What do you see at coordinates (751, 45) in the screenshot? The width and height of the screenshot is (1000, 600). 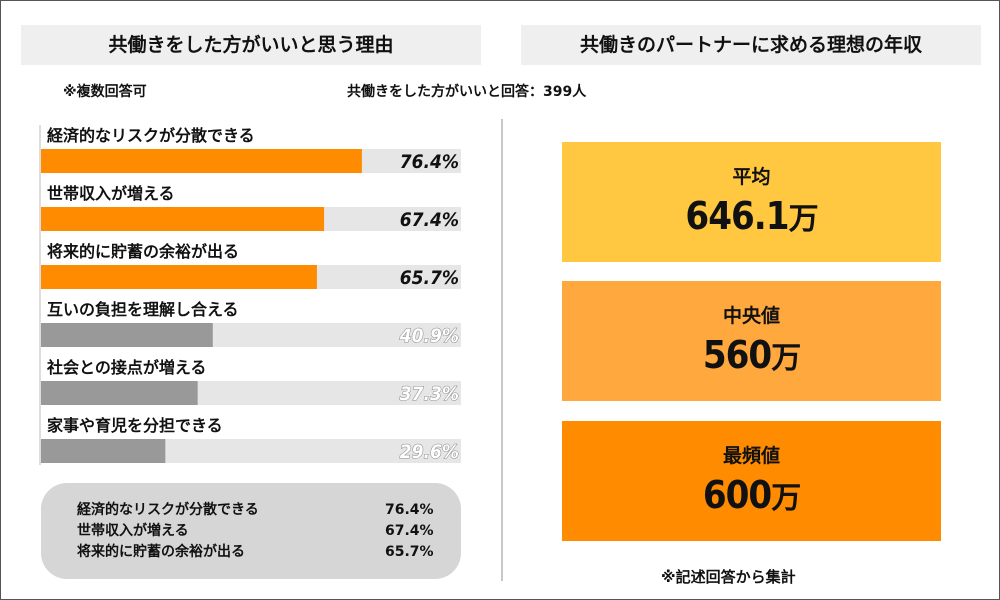 I see `right-section-header: 共働きのパートナーに求める理想の年収` at bounding box center [751, 45].